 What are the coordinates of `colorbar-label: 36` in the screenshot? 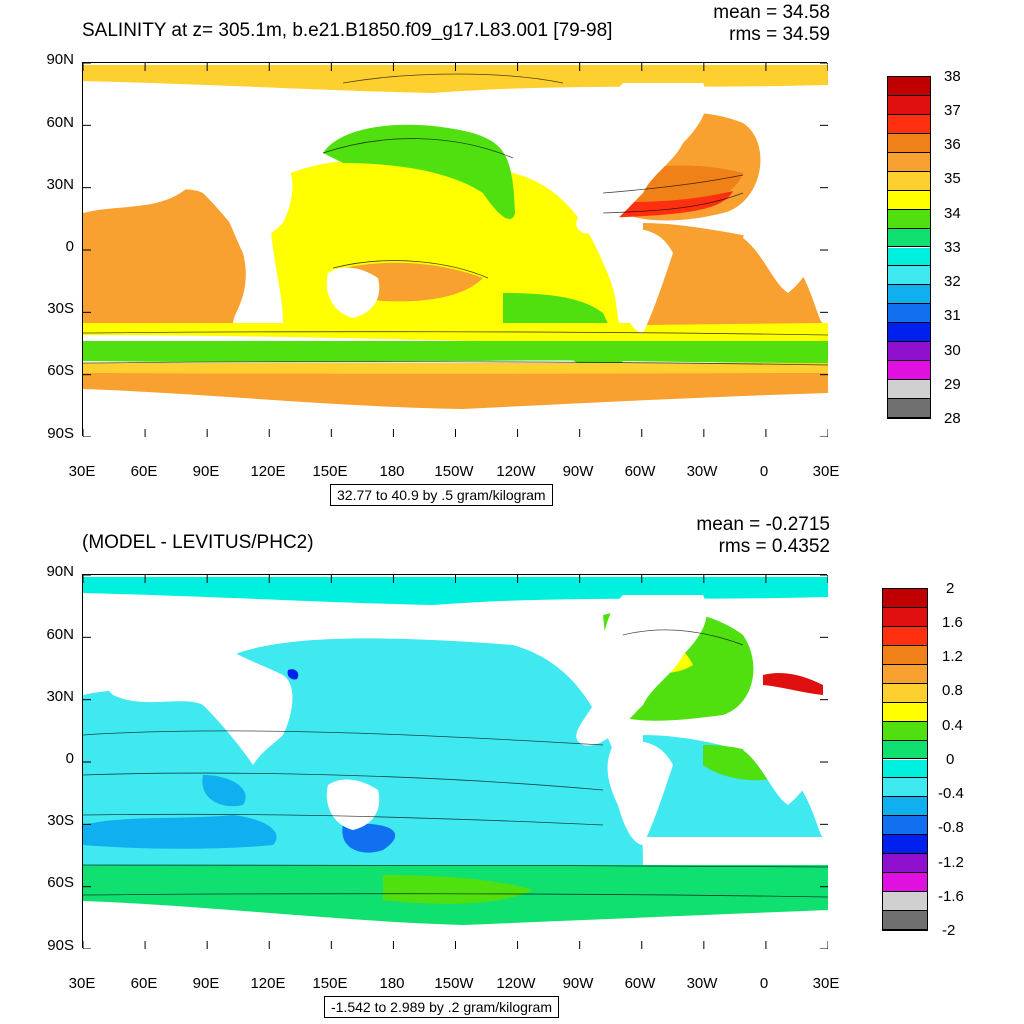 It's located at (952, 144).